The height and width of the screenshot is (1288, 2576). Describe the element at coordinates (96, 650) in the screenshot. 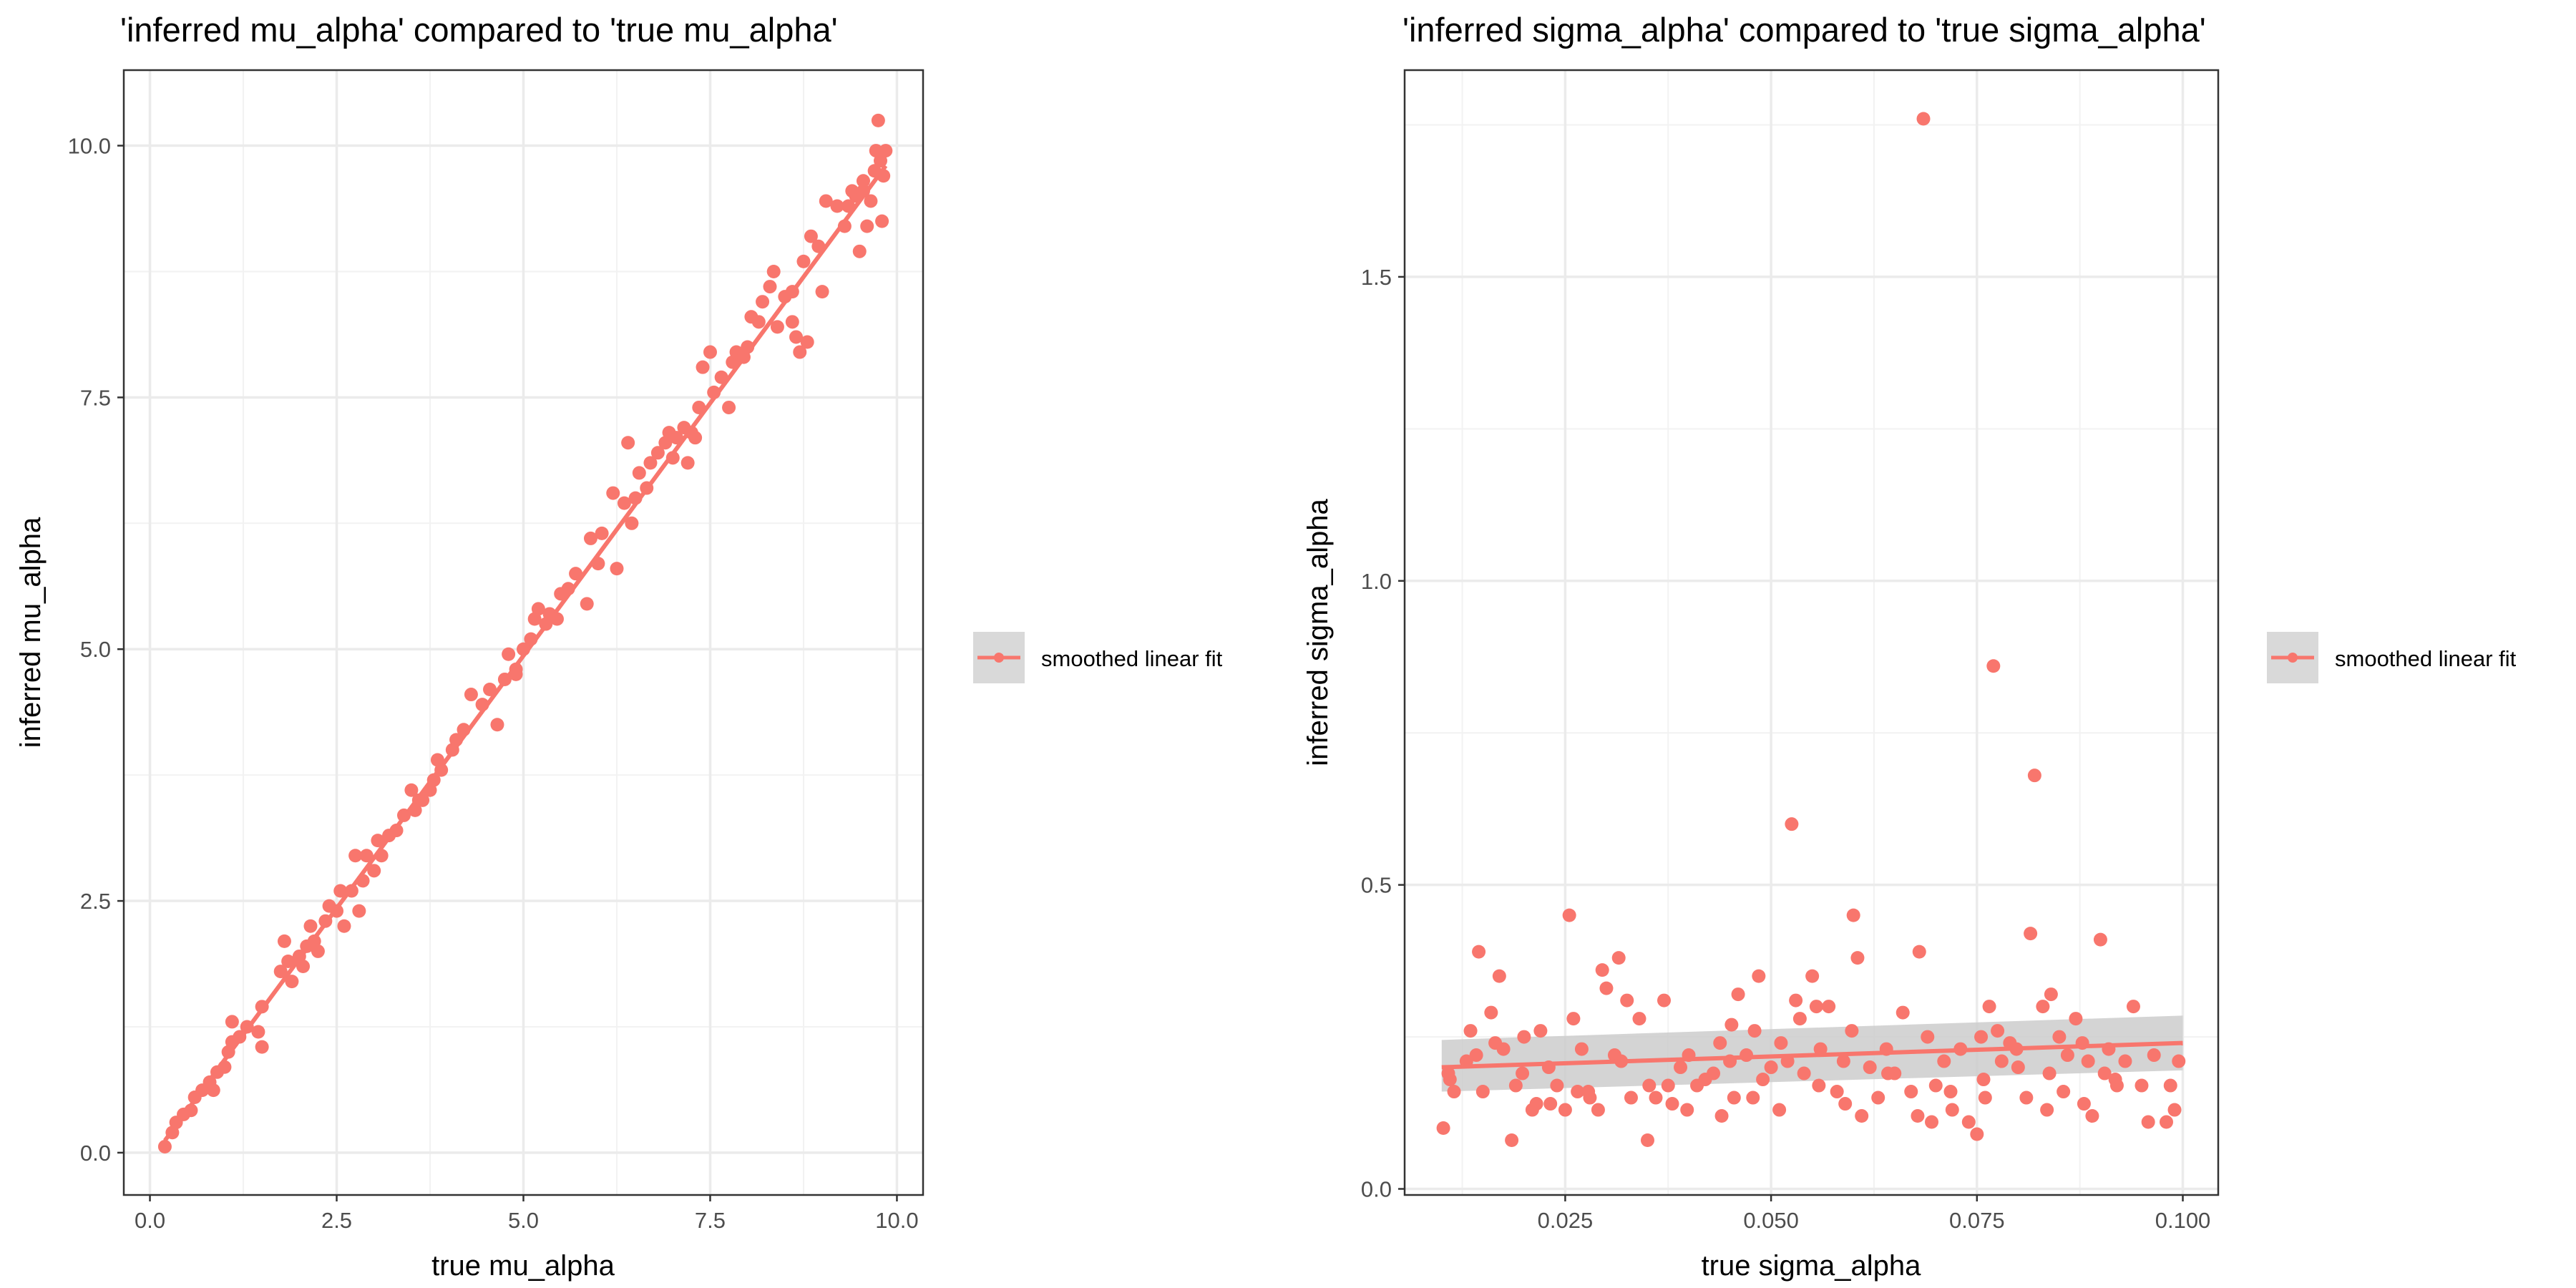

I see `y-axis: 0.0 2.5 5.0 7.5 10.0` at that location.